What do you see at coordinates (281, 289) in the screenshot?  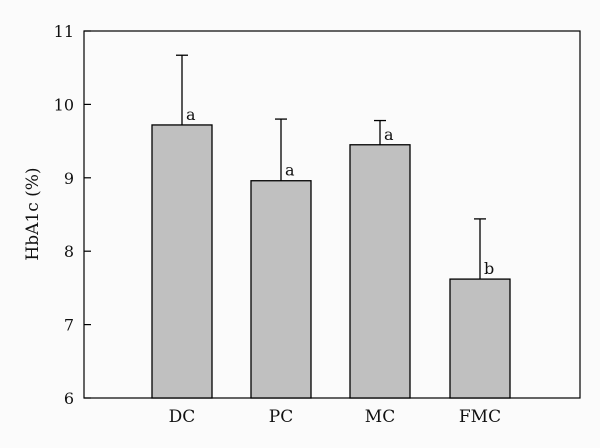 I see `bar-pc` at bounding box center [281, 289].